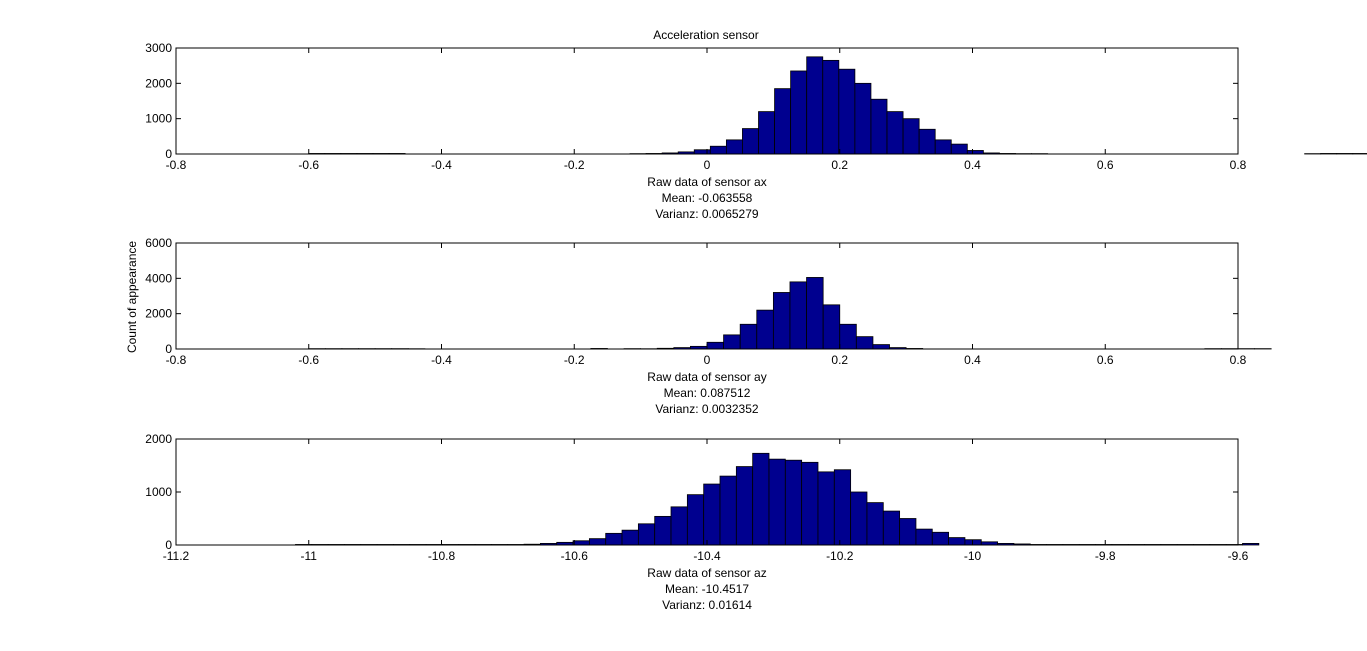 This screenshot has height=651, width=1367. What do you see at coordinates (158, 48) in the screenshot?
I see `y-tick-label: 3000` at bounding box center [158, 48].